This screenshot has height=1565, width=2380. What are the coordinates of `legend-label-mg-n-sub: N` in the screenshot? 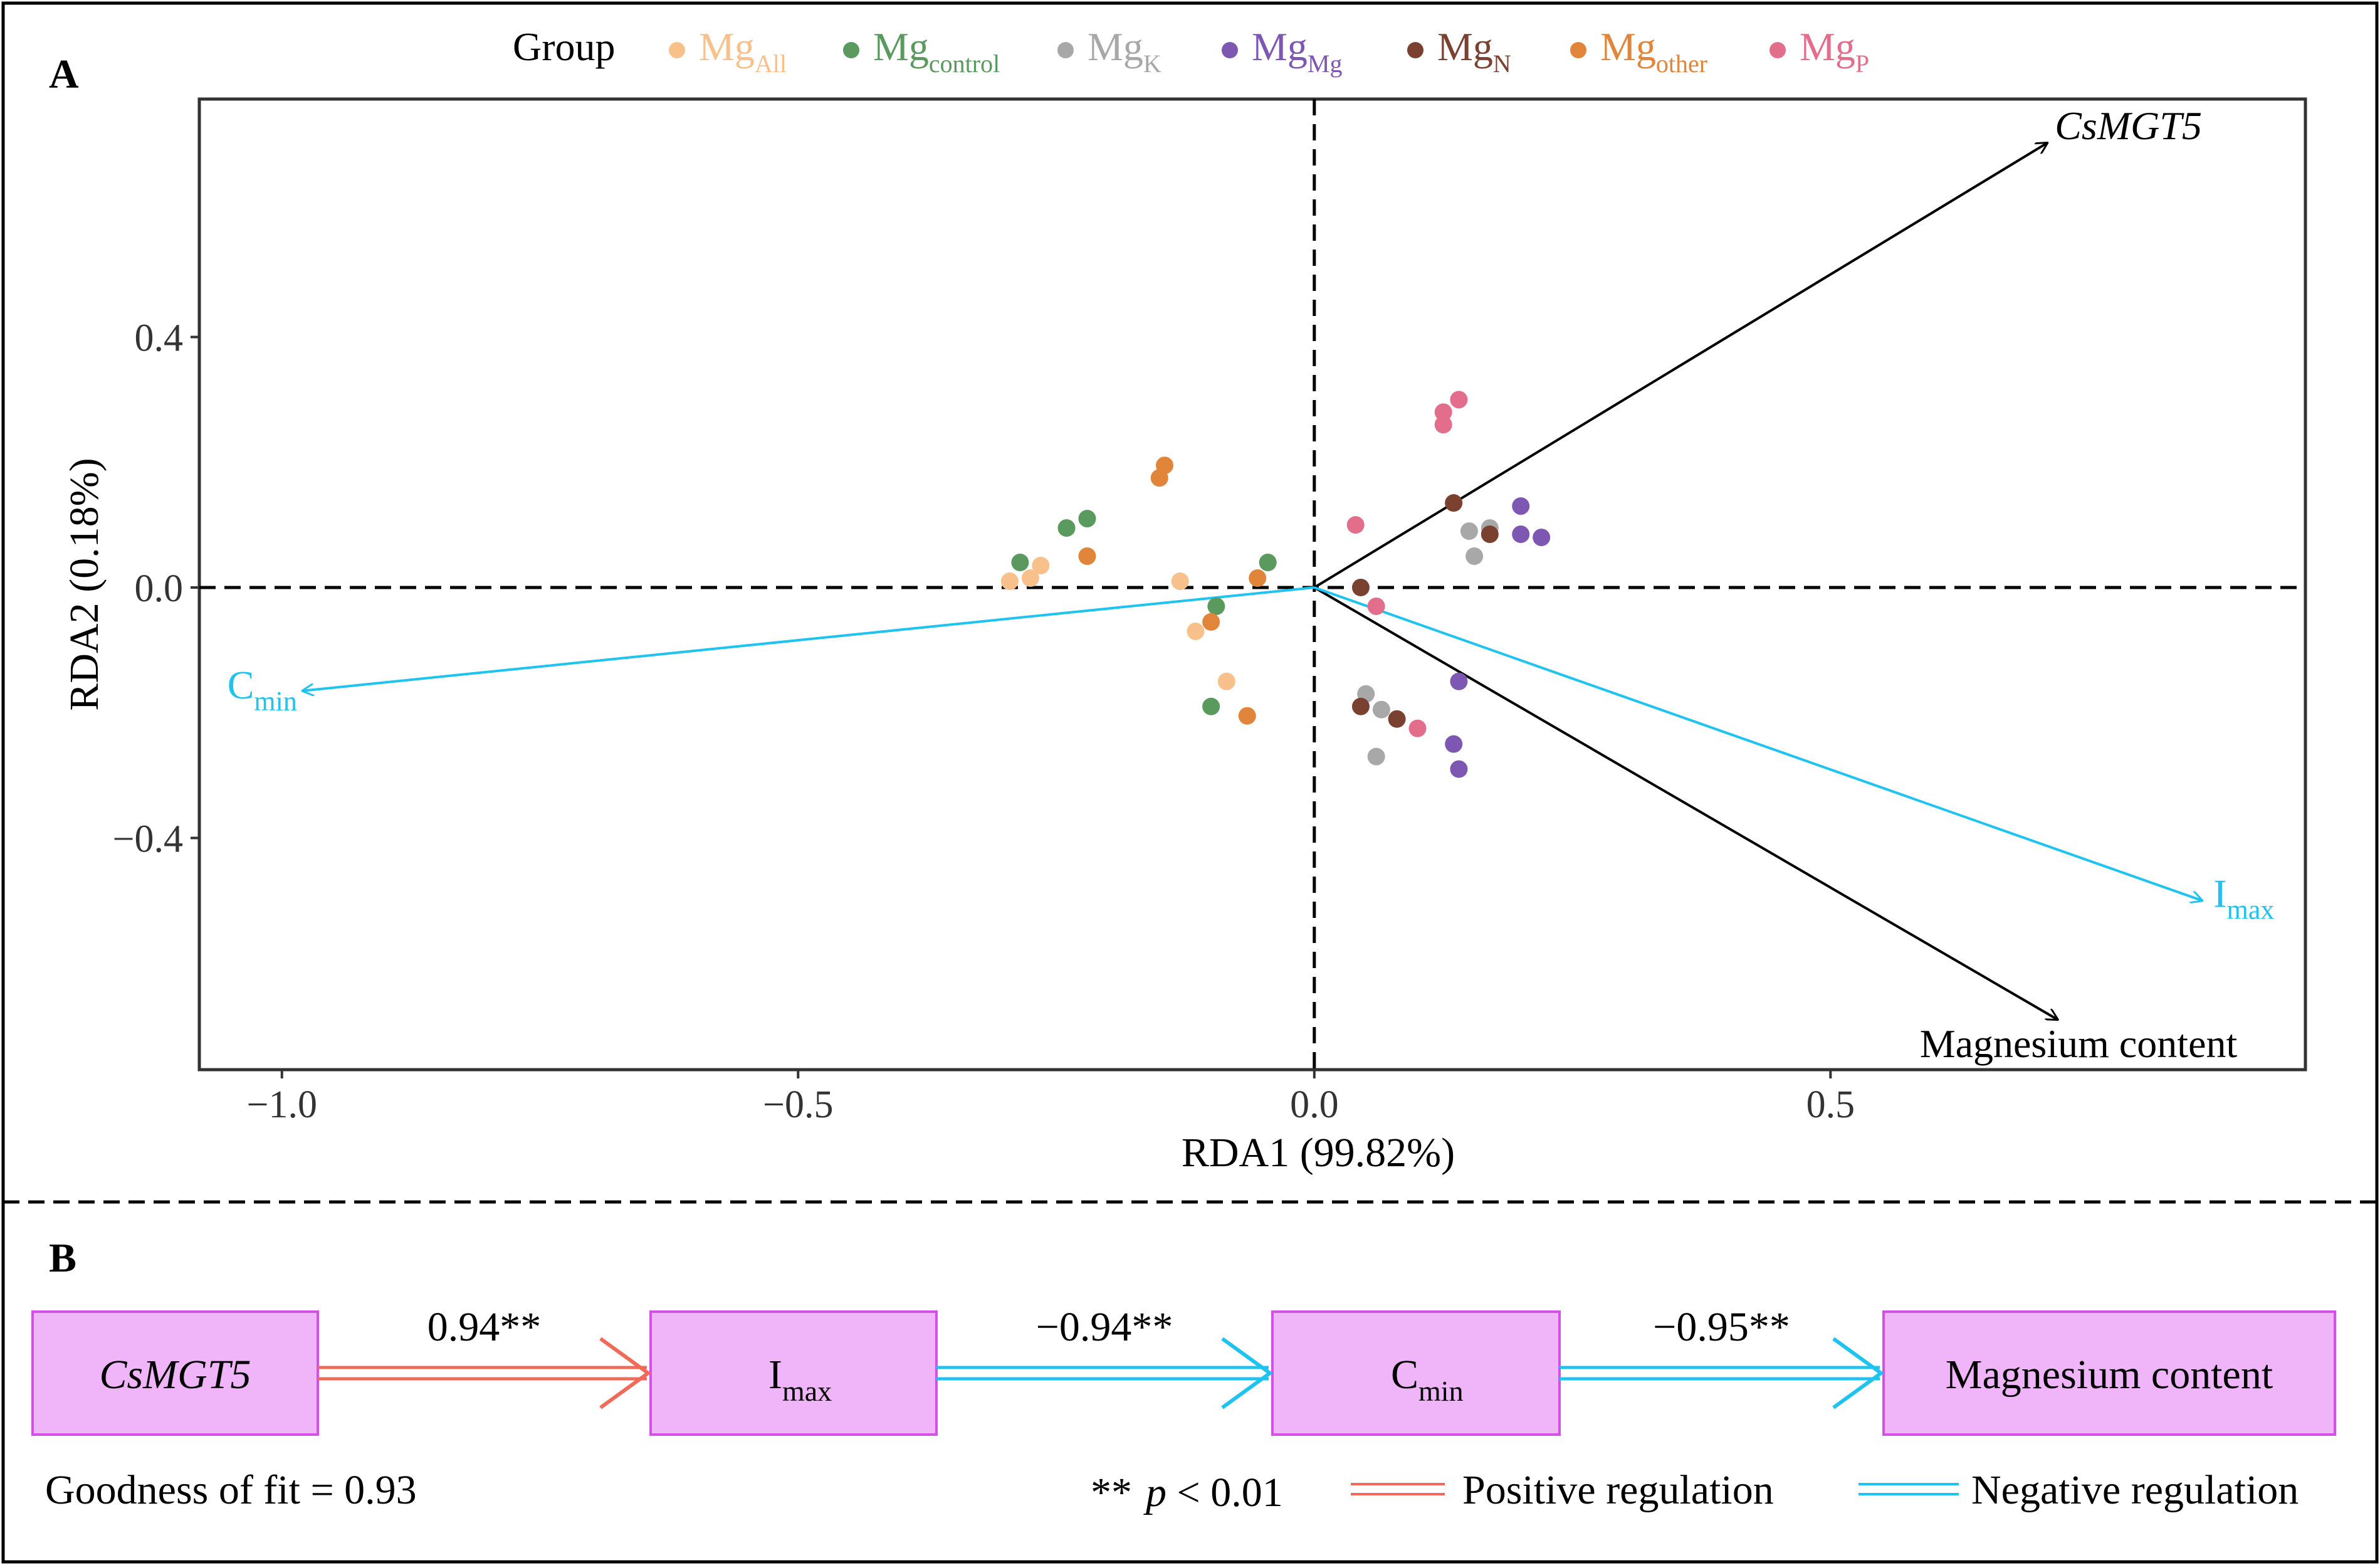 It's located at (1502, 64).